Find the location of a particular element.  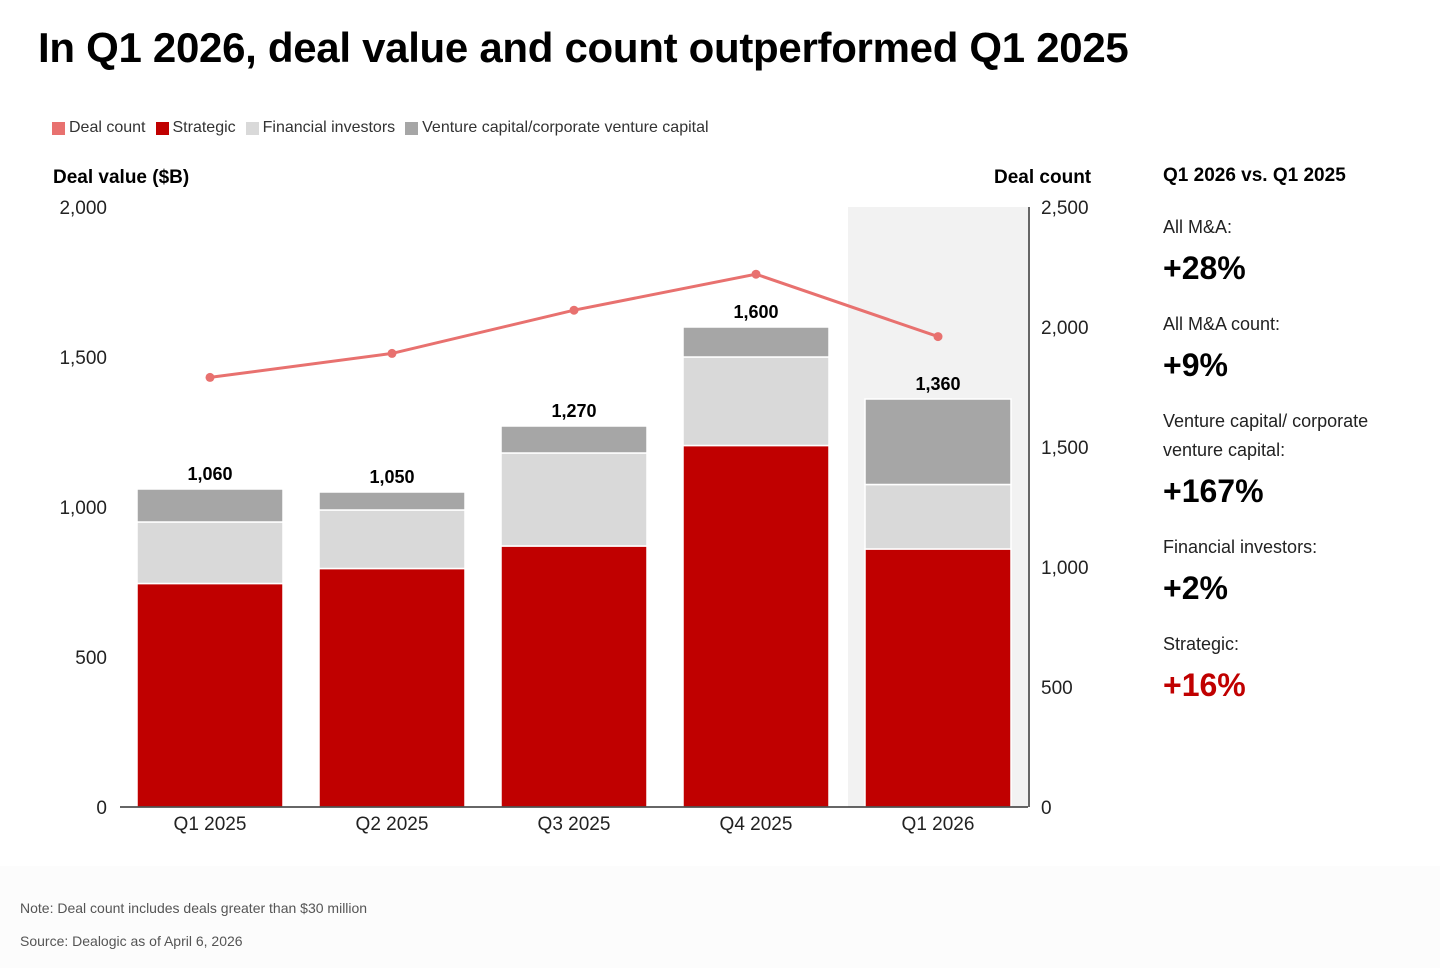

legend-swatch-strategic is located at coordinates (162, 128).